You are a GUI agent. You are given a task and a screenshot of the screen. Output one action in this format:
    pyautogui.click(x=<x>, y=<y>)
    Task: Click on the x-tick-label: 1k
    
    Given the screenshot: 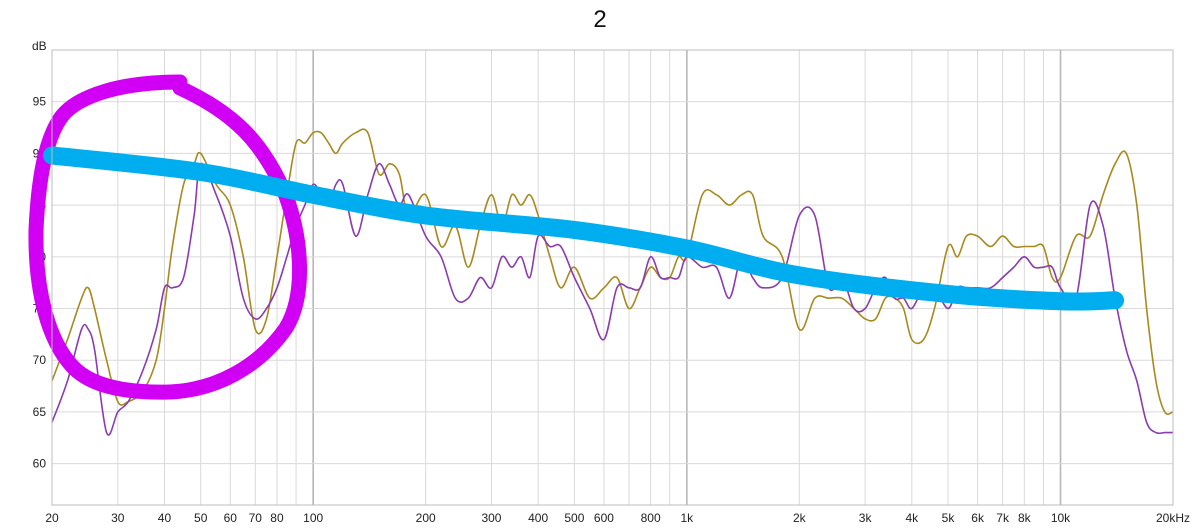 What is the action you would take?
    pyautogui.click(x=688, y=518)
    